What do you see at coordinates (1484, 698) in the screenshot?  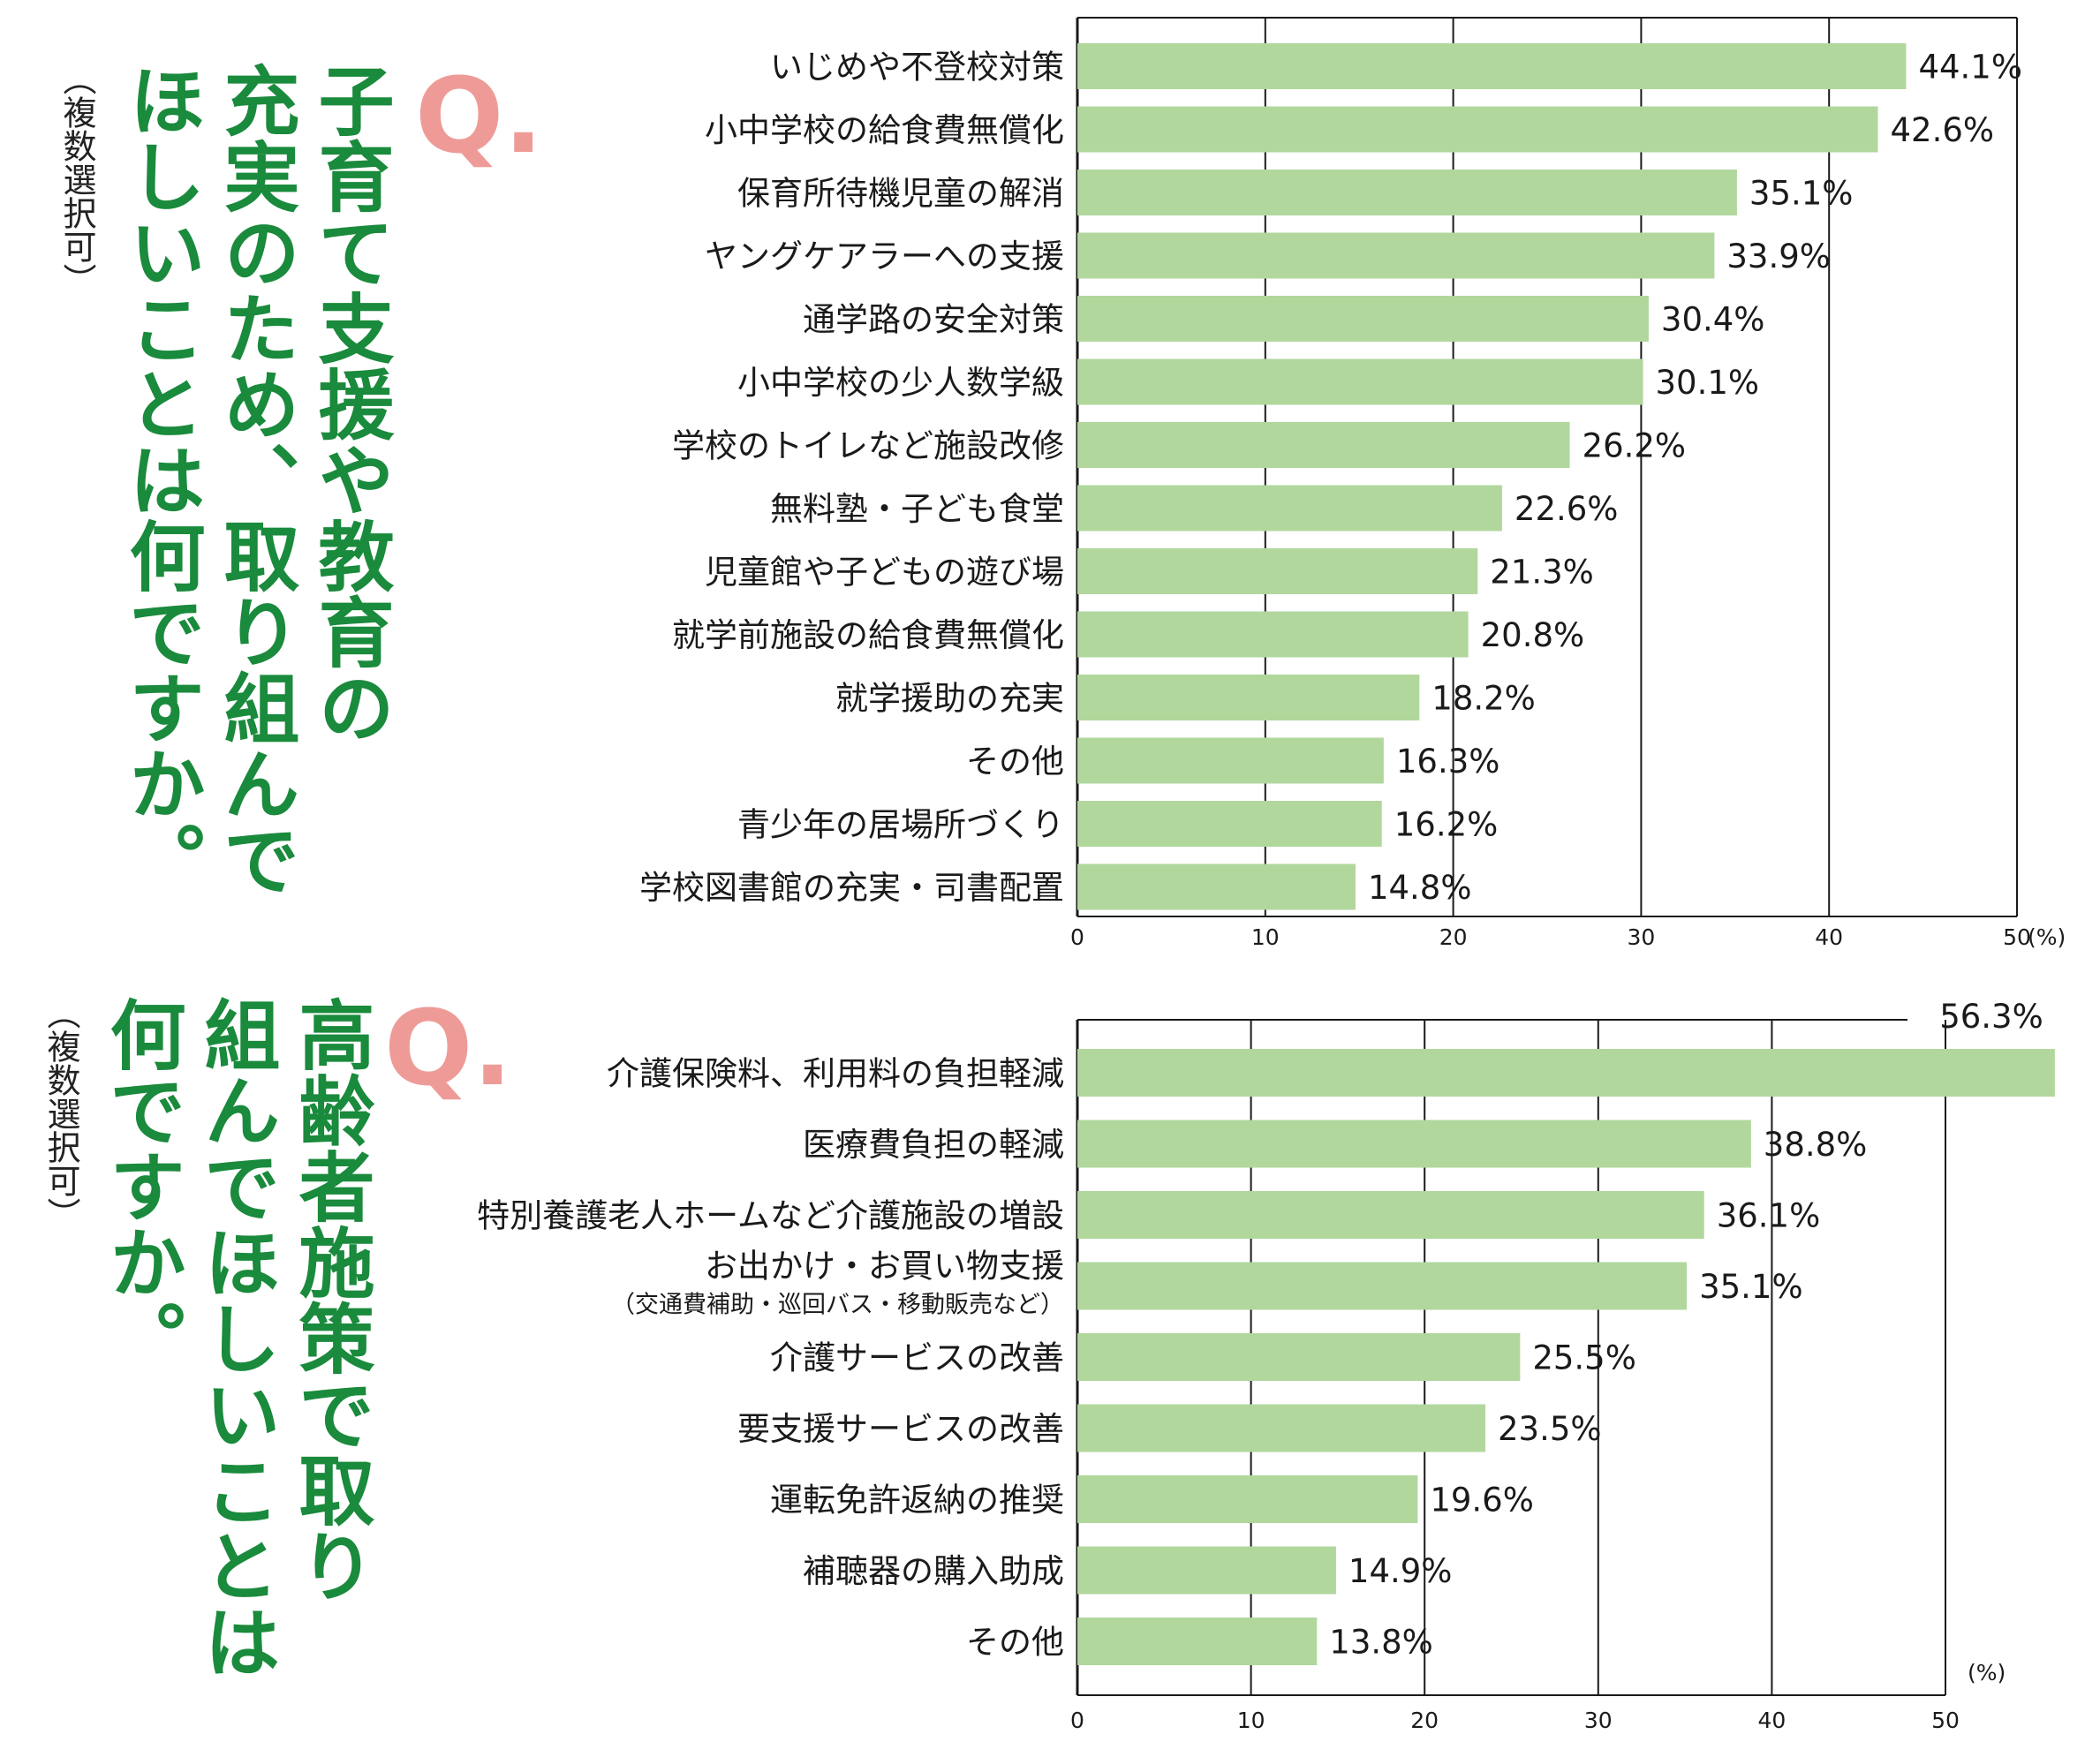 I see `value-label: 18.2%` at bounding box center [1484, 698].